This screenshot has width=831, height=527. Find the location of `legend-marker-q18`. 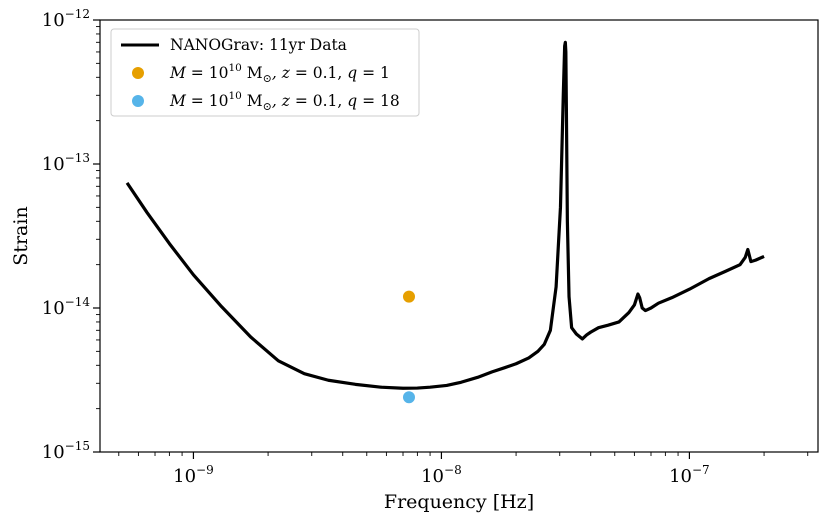

legend-marker-q18 is located at coordinates (138, 101).